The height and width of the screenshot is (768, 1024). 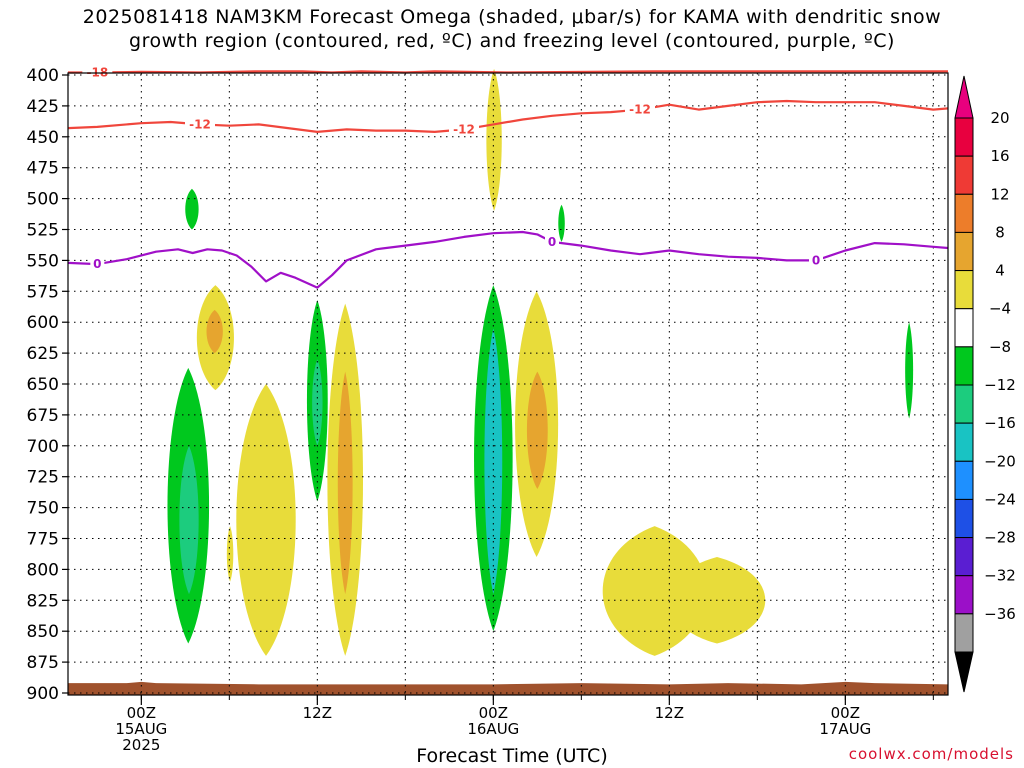 What do you see at coordinates (999, 156) in the screenshot?
I see `colorbar-label-1: 16` at bounding box center [999, 156].